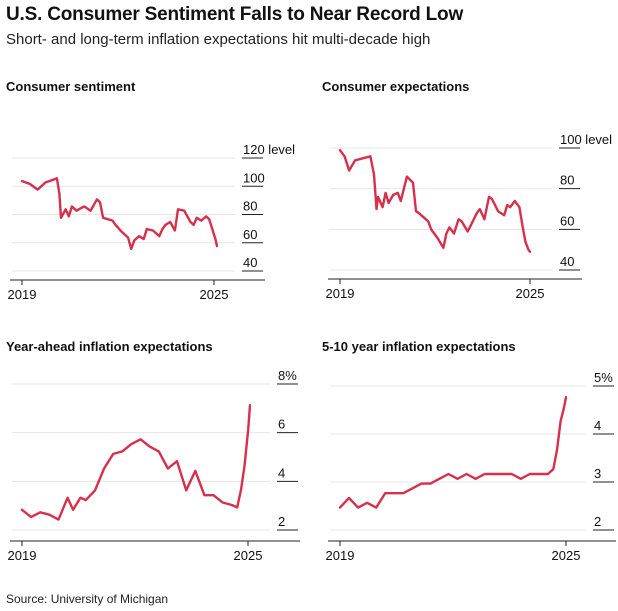 The width and height of the screenshot is (618, 611). I want to click on y-tick-label: 6, so click(281, 424).